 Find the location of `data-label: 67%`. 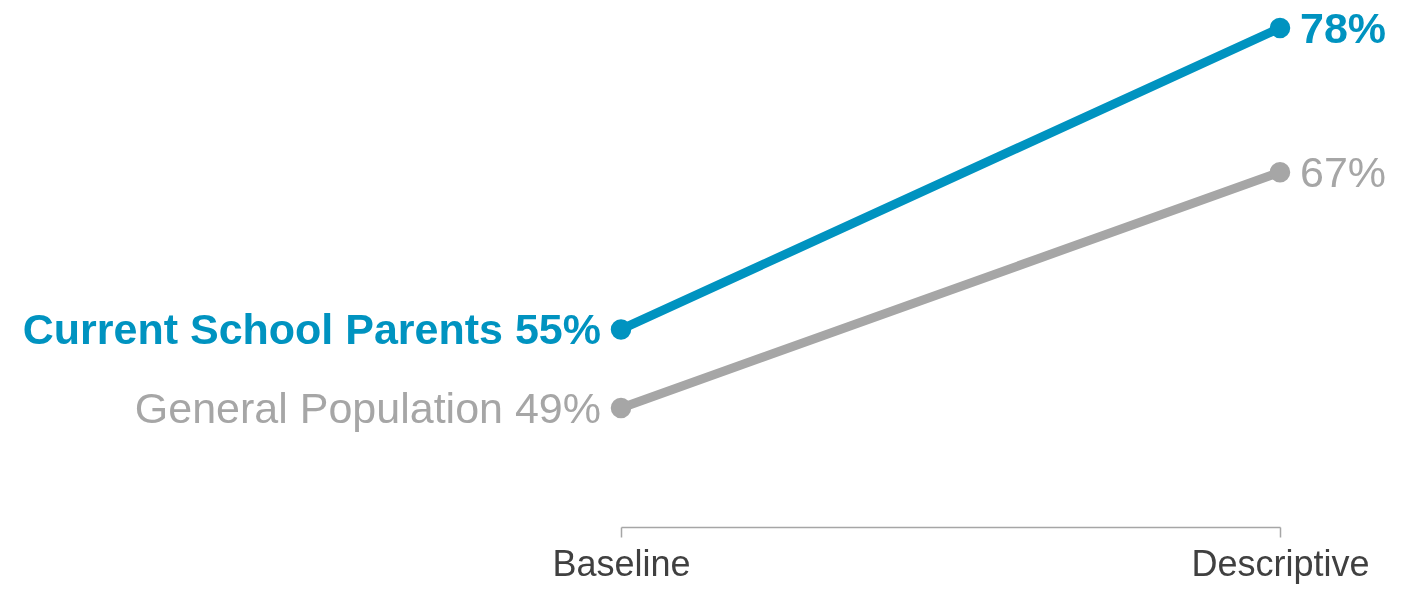

data-label: 67% is located at coordinates (1343, 172).